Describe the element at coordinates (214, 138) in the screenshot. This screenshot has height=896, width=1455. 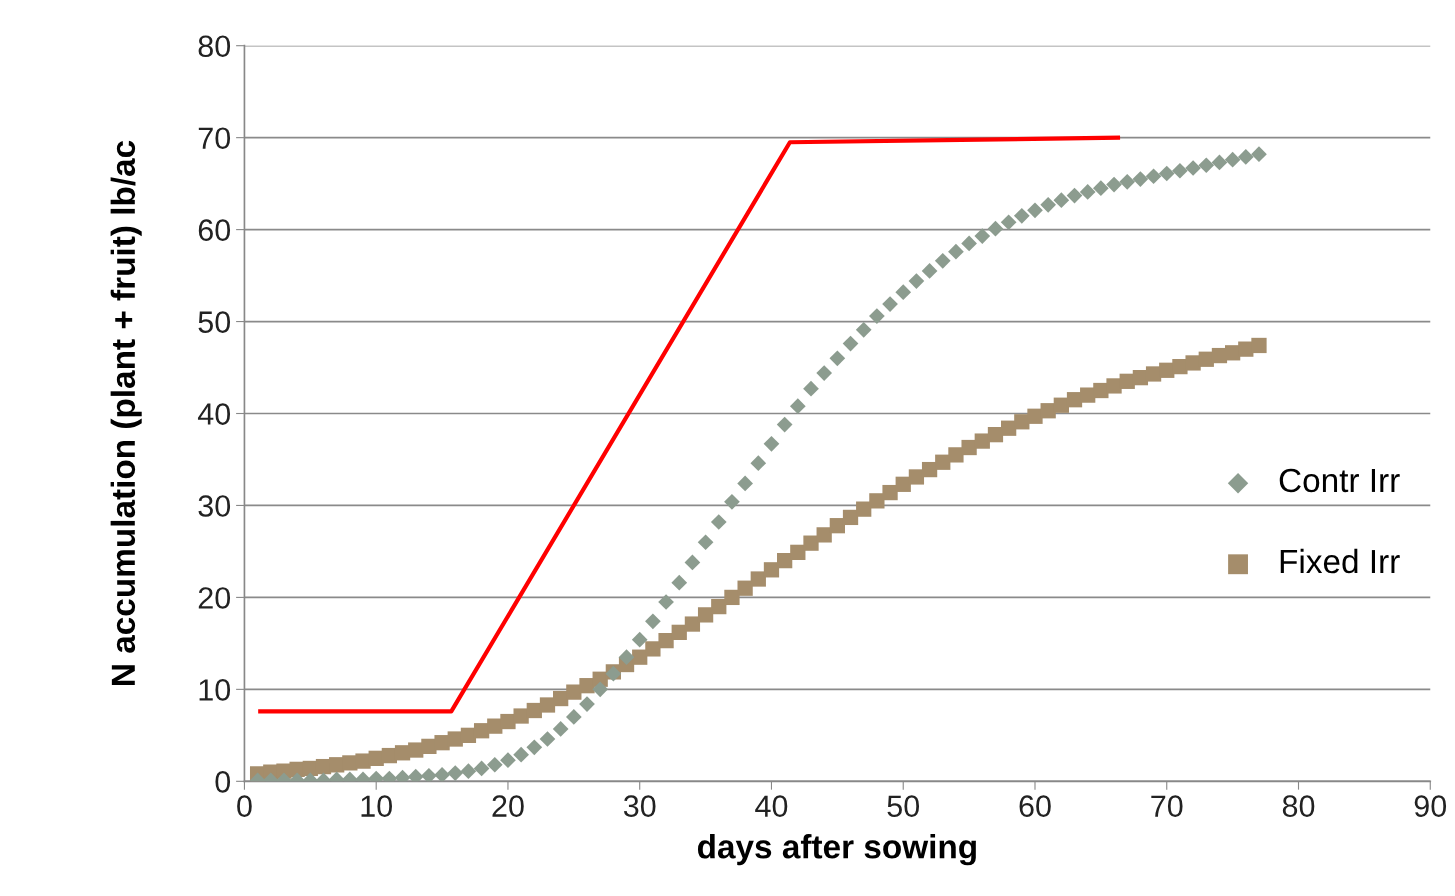
I see `y-tick-label: 70` at that location.